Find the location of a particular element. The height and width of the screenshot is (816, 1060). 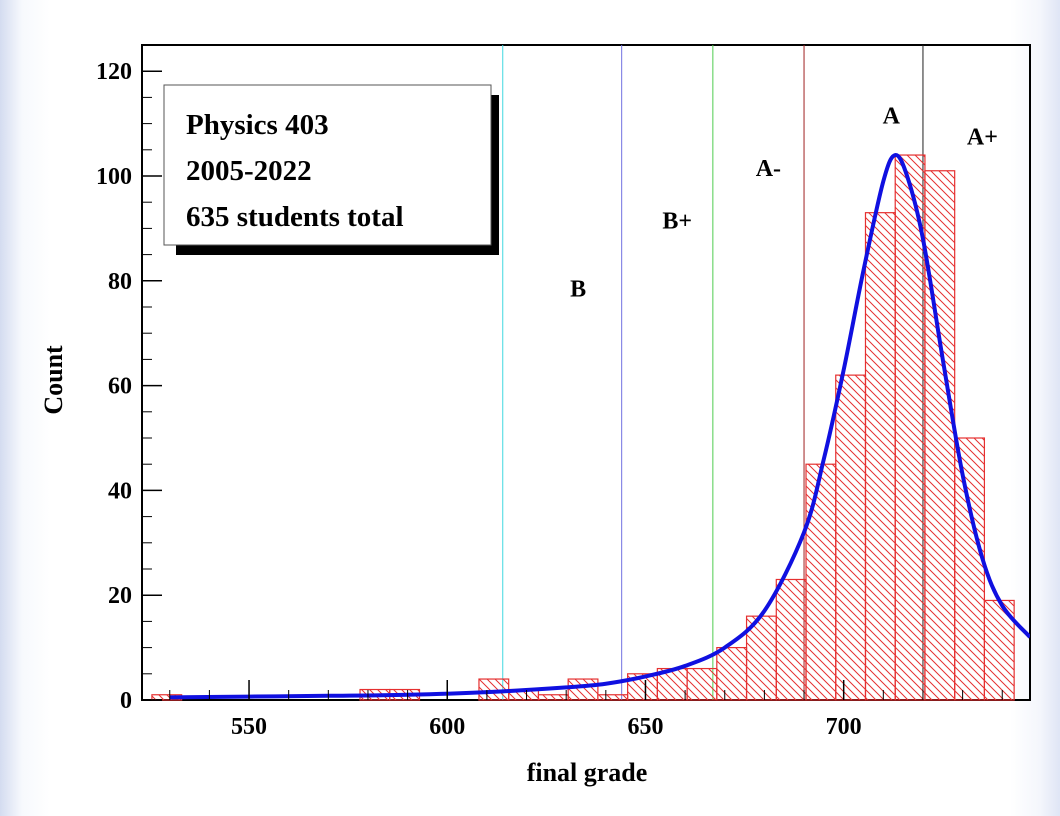

x-tick-label: 600 is located at coordinates (447, 727).